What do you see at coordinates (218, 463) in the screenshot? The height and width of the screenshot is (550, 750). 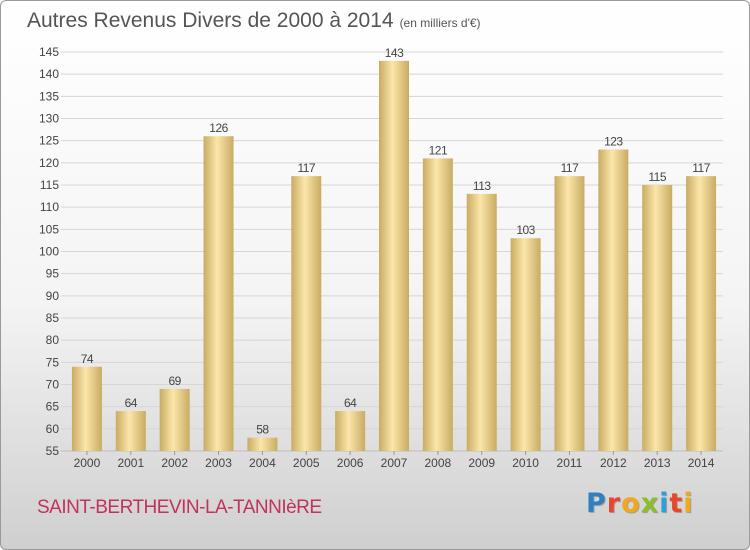 I see `x-tick-label-2003: 2003` at bounding box center [218, 463].